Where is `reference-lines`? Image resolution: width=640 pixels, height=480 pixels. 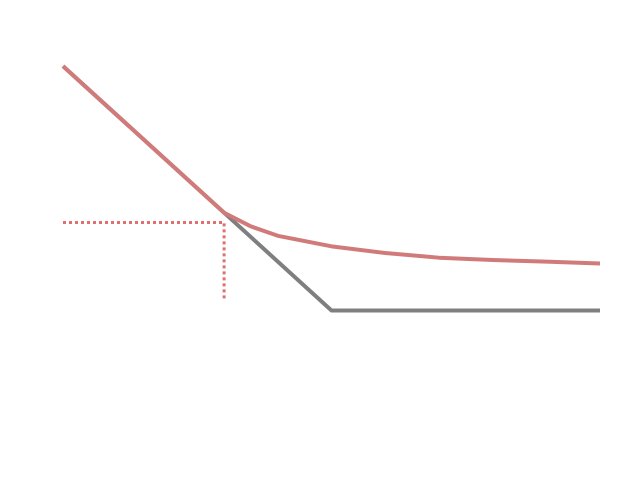
reference-lines is located at coordinates (144, 261).